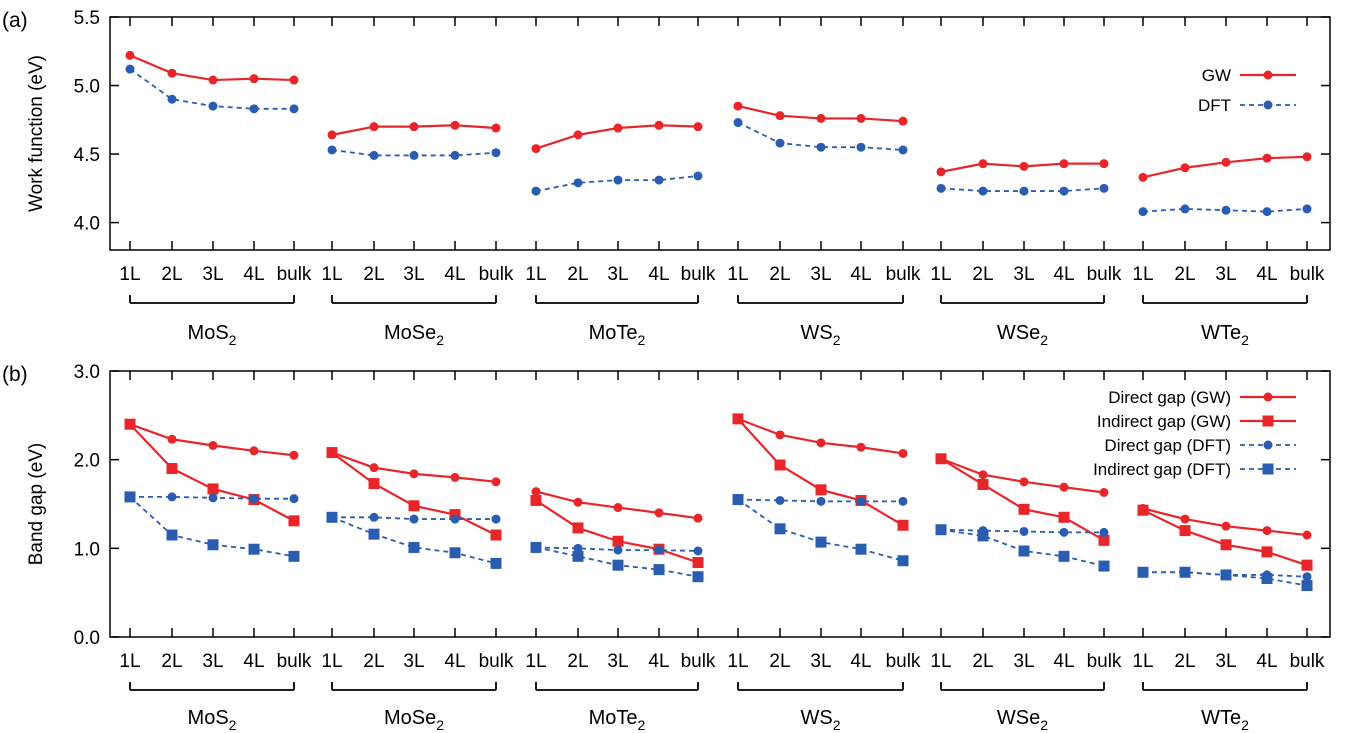 Image resolution: width=1351 pixels, height=733 pixels. What do you see at coordinates (36, 504) in the screenshot?
I see `y-axis-label: Band gap (eV)` at bounding box center [36, 504].